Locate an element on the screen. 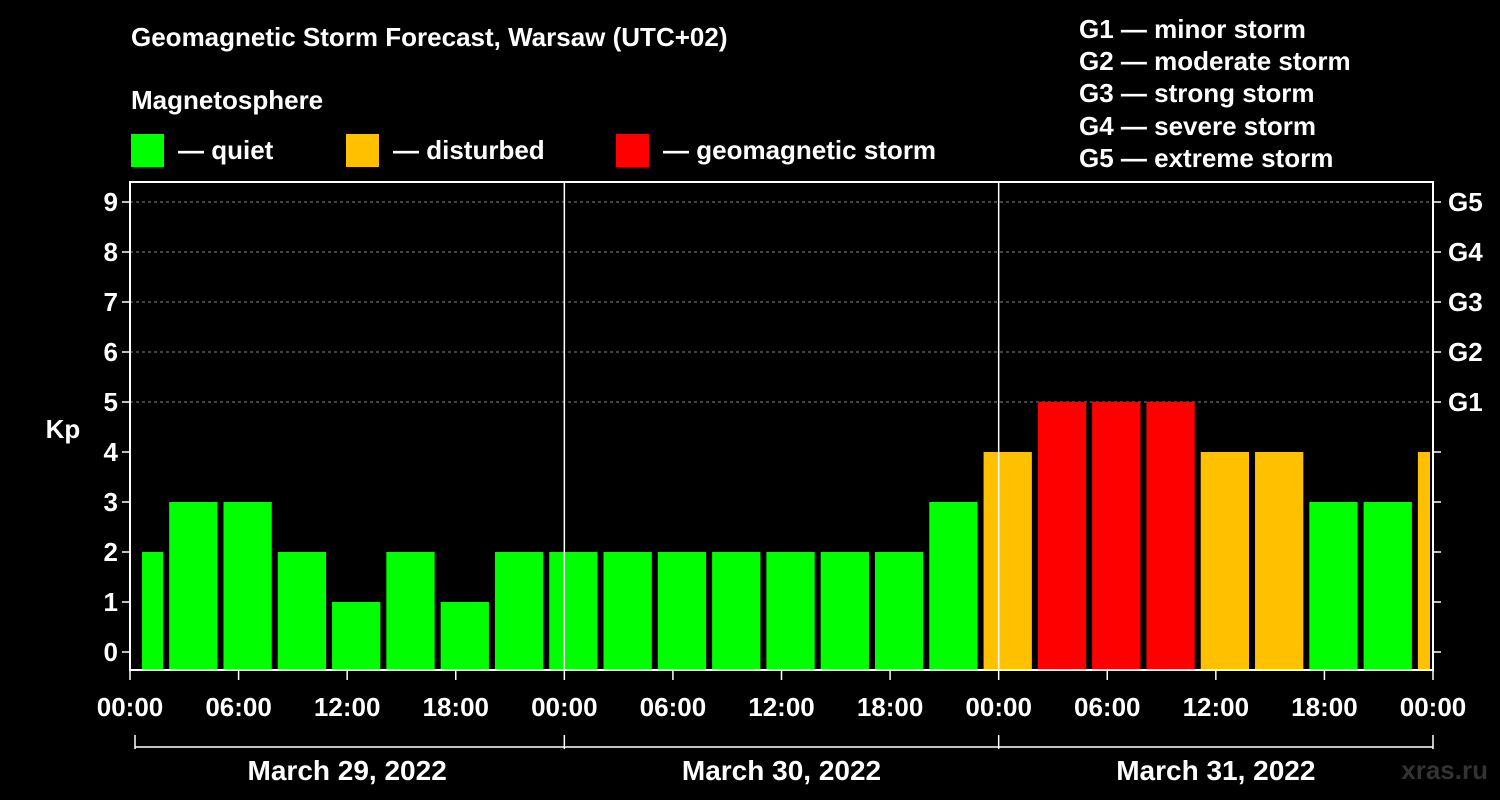 The height and width of the screenshot is (800, 1500). ytick-label-1: 1 is located at coordinates (111, 602).